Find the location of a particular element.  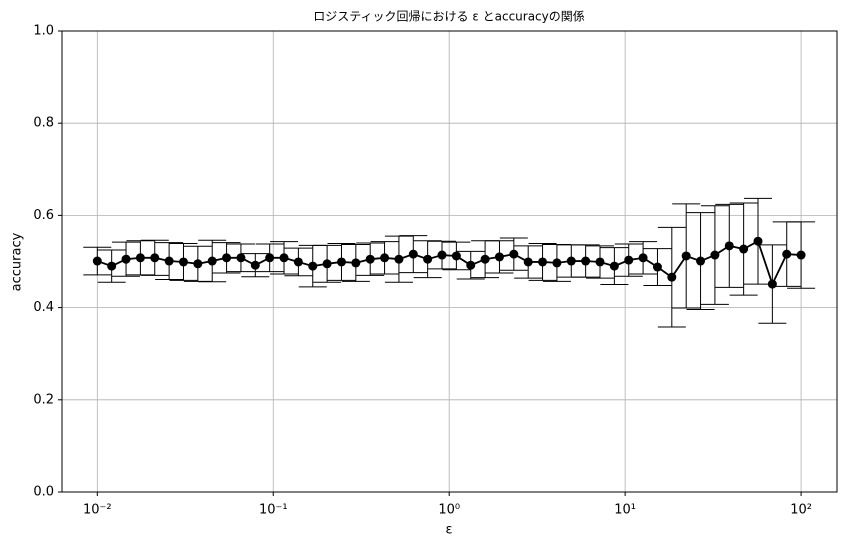

x-tick-label: 10⁻² is located at coordinates (97, 510).